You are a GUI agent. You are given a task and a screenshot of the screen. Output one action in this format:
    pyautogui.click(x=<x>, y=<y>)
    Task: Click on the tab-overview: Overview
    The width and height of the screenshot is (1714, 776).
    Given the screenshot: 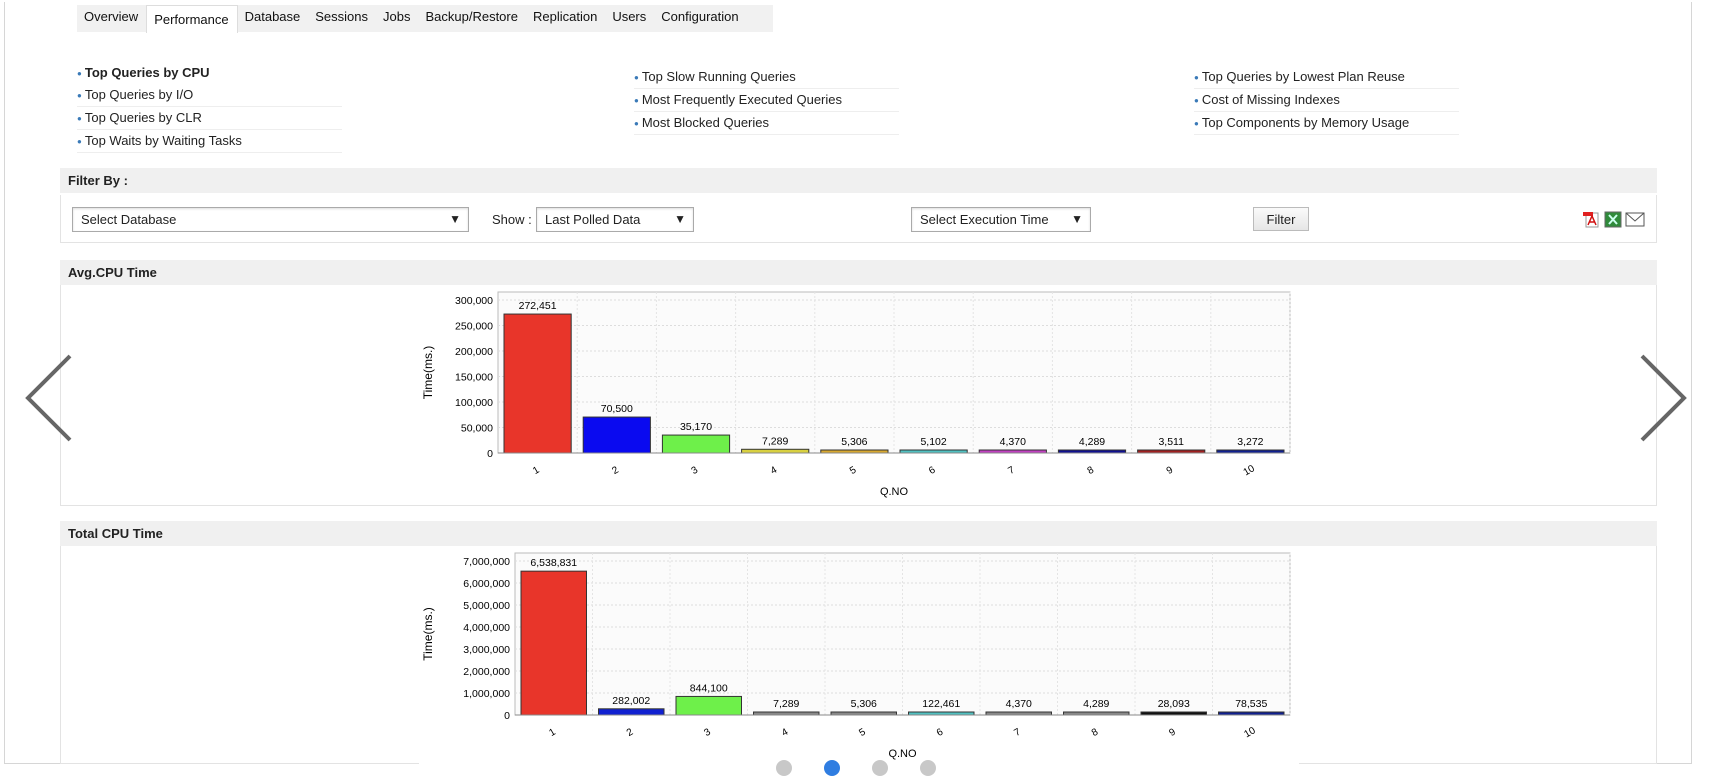 What is the action you would take?
    pyautogui.click(x=111, y=16)
    